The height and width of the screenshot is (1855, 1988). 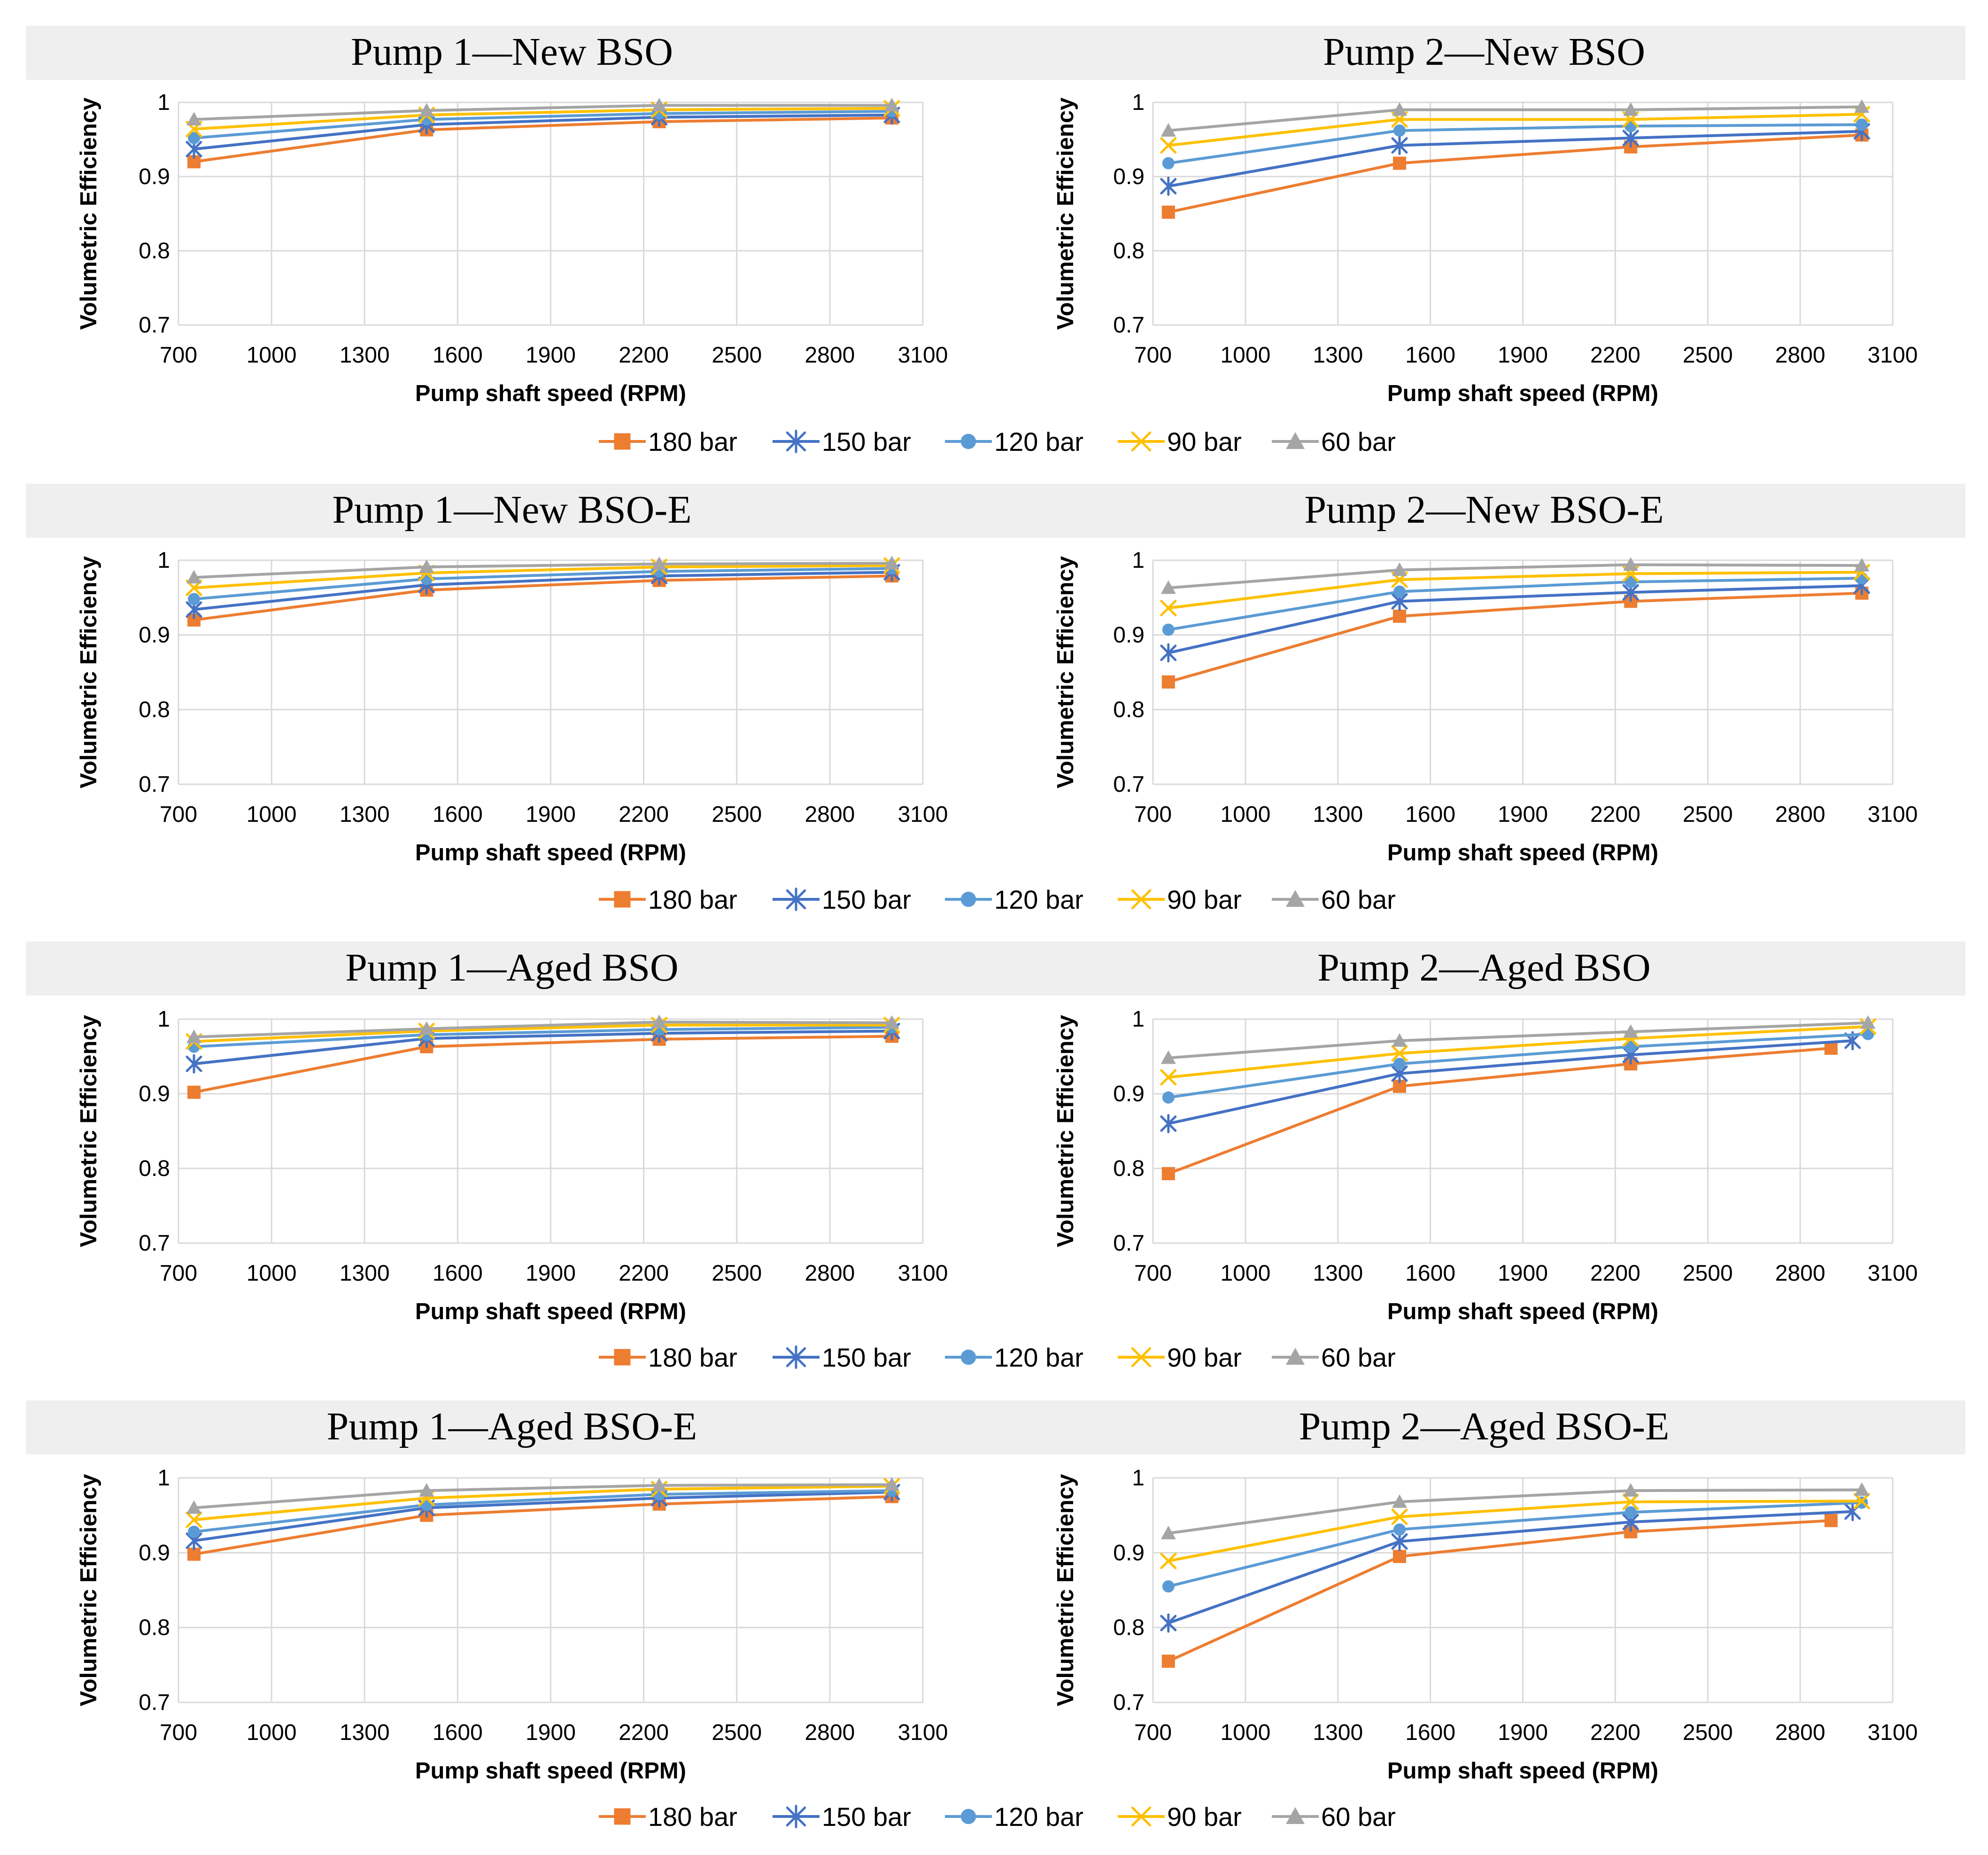 What do you see at coordinates (1038, 1357) in the screenshot?
I see `legend-label: 120 bar` at bounding box center [1038, 1357].